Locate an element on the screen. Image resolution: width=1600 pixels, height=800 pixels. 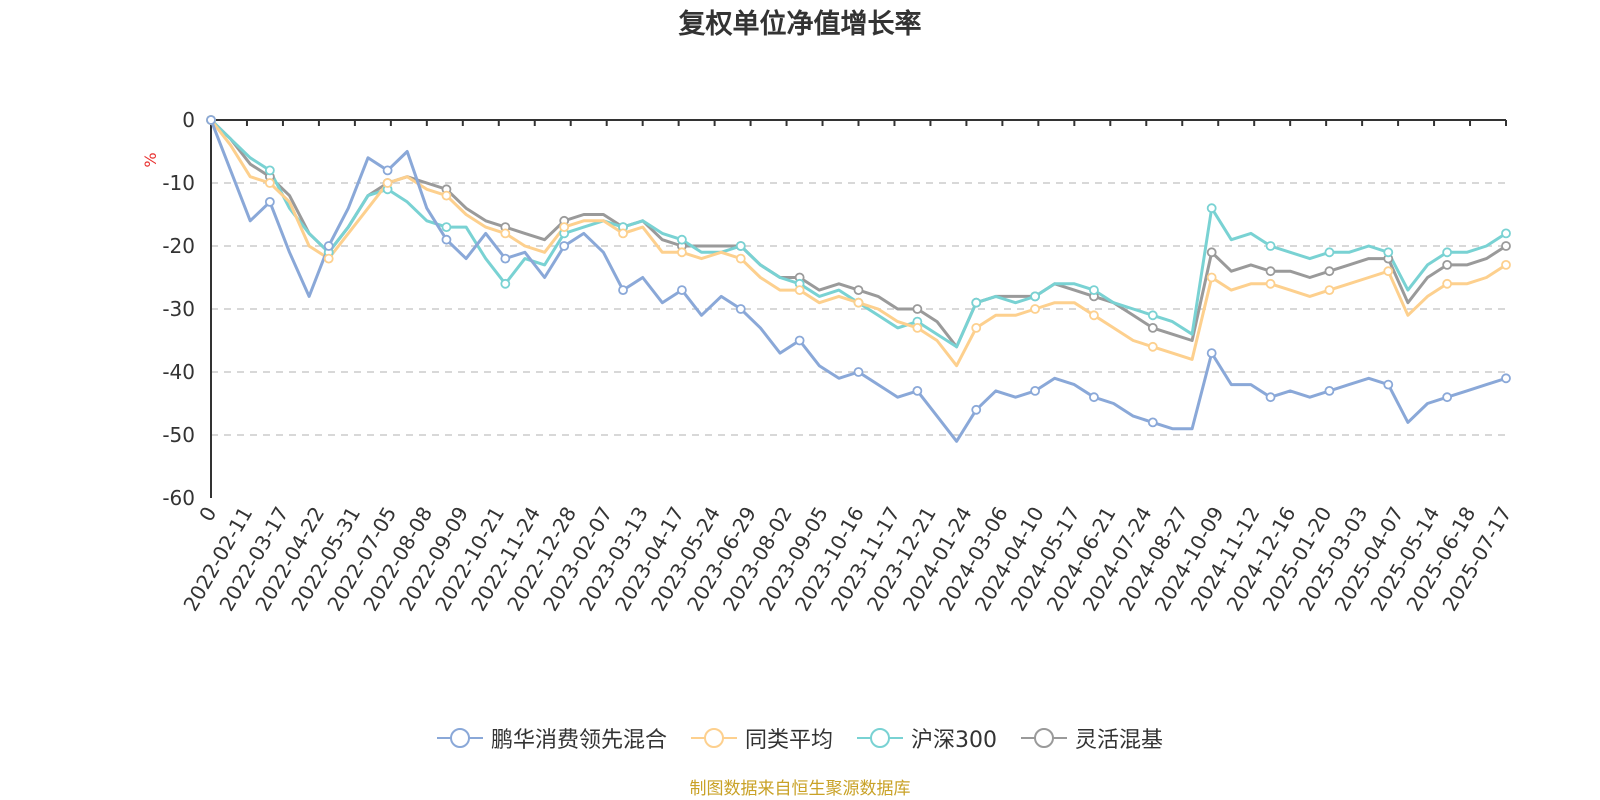
y-axis-unit: % is located at coordinates (150, 159).